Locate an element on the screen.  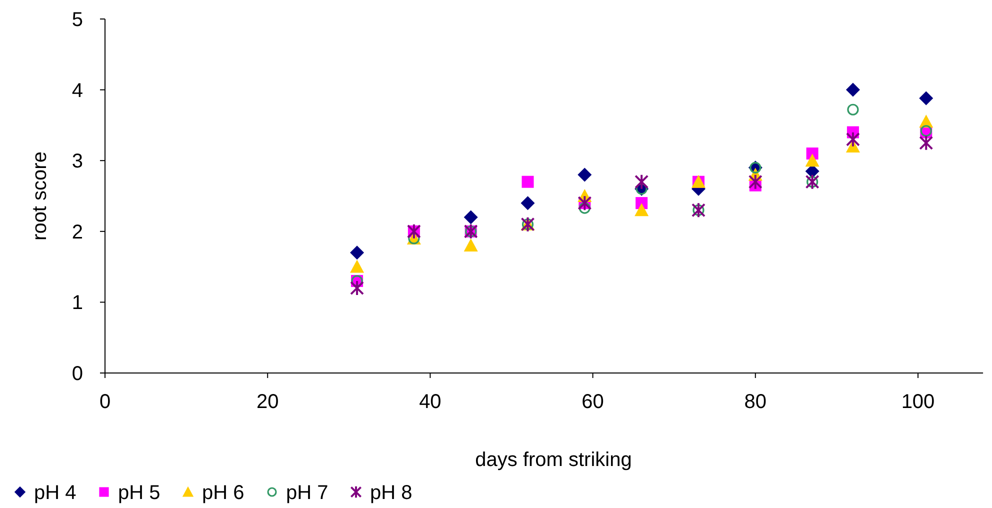
x-tick-label: 80 is located at coordinates (755, 402).